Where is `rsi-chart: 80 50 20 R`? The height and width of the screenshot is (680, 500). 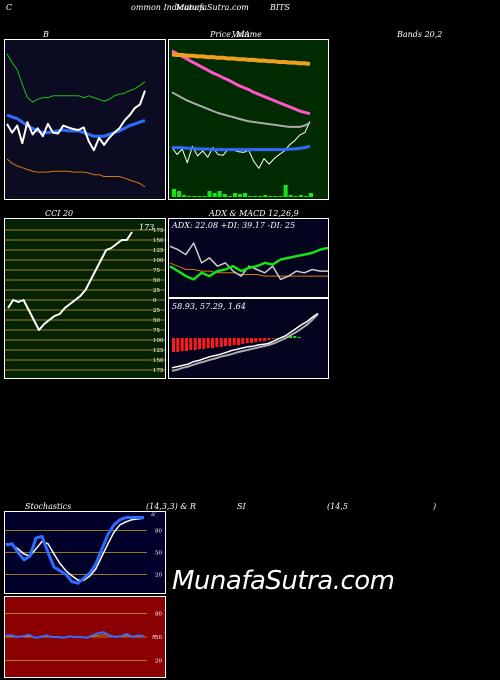 rsi-chart: 80 50 20 R is located at coordinates (85, 637).